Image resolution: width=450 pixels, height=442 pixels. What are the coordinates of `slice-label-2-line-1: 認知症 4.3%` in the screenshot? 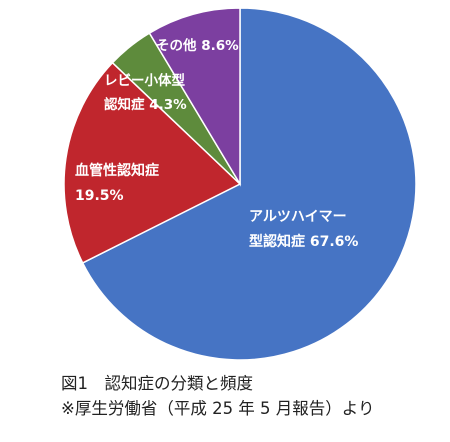 It's located at (145, 104).